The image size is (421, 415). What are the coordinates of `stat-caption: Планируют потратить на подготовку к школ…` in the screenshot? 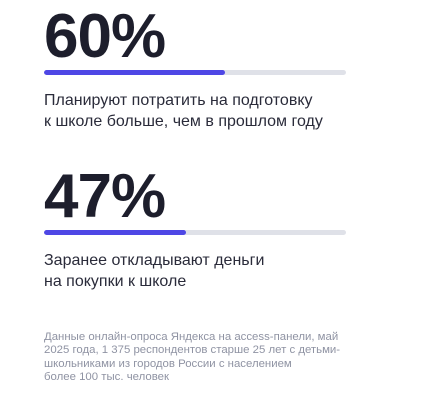 It's located at (204, 111).